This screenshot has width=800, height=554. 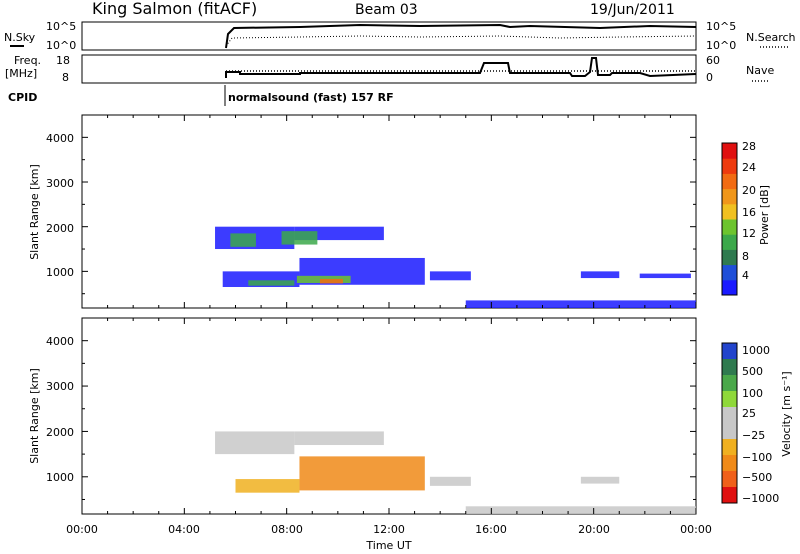 I want to click on velocity-colorbar, so click(x=729, y=423).